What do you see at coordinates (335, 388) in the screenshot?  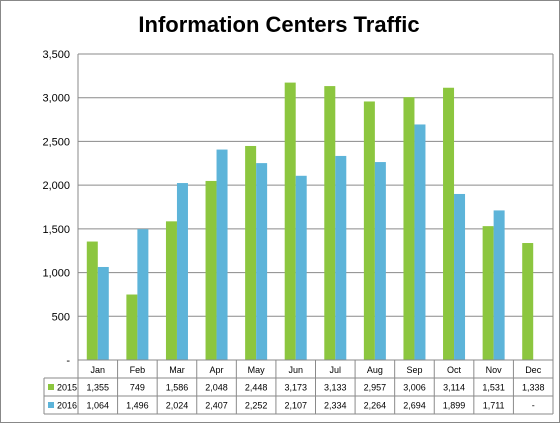 I see `data-label-2015: 3,133` at bounding box center [335, 388].